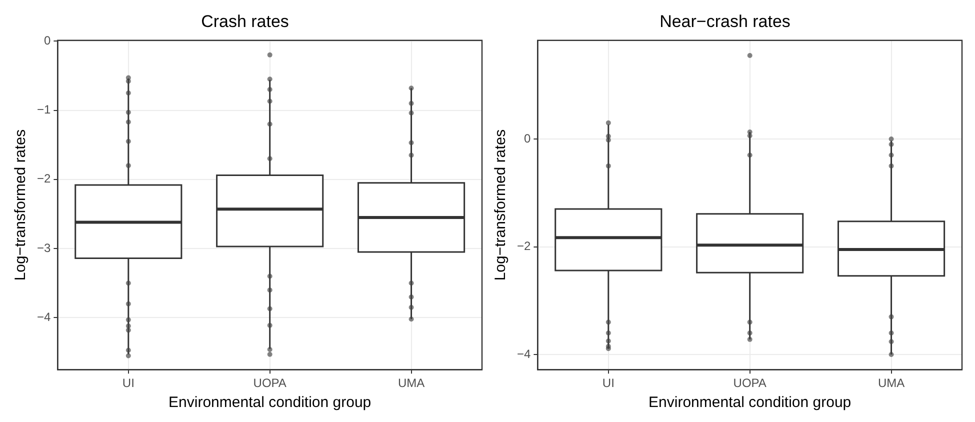  I want to click on chart-title: Near−crash rates, so click(725, 21).